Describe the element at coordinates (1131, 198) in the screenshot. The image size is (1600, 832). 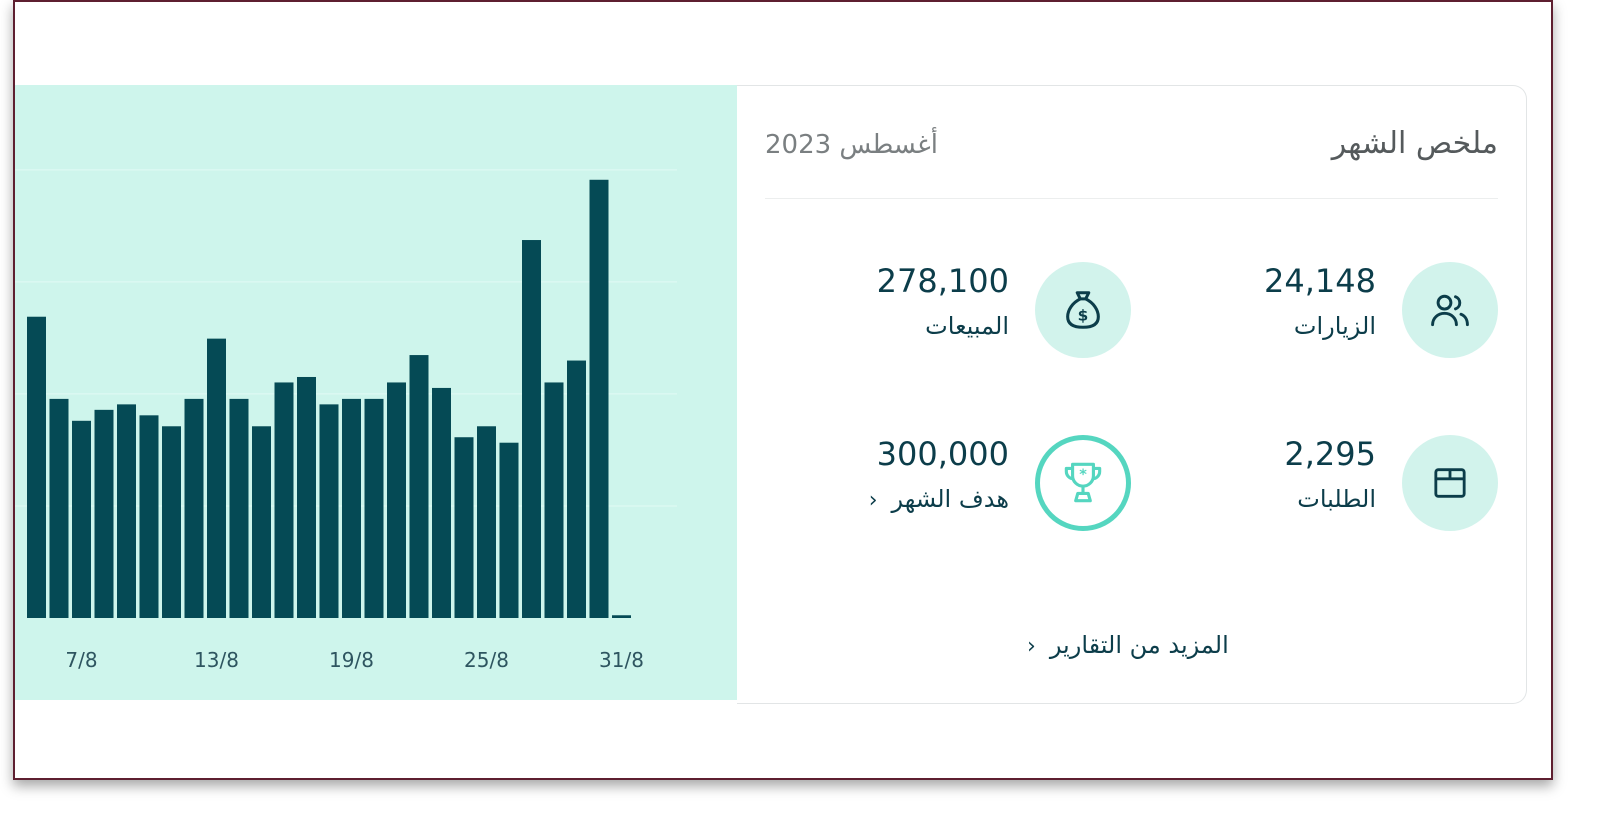
I see `divider` at that location.